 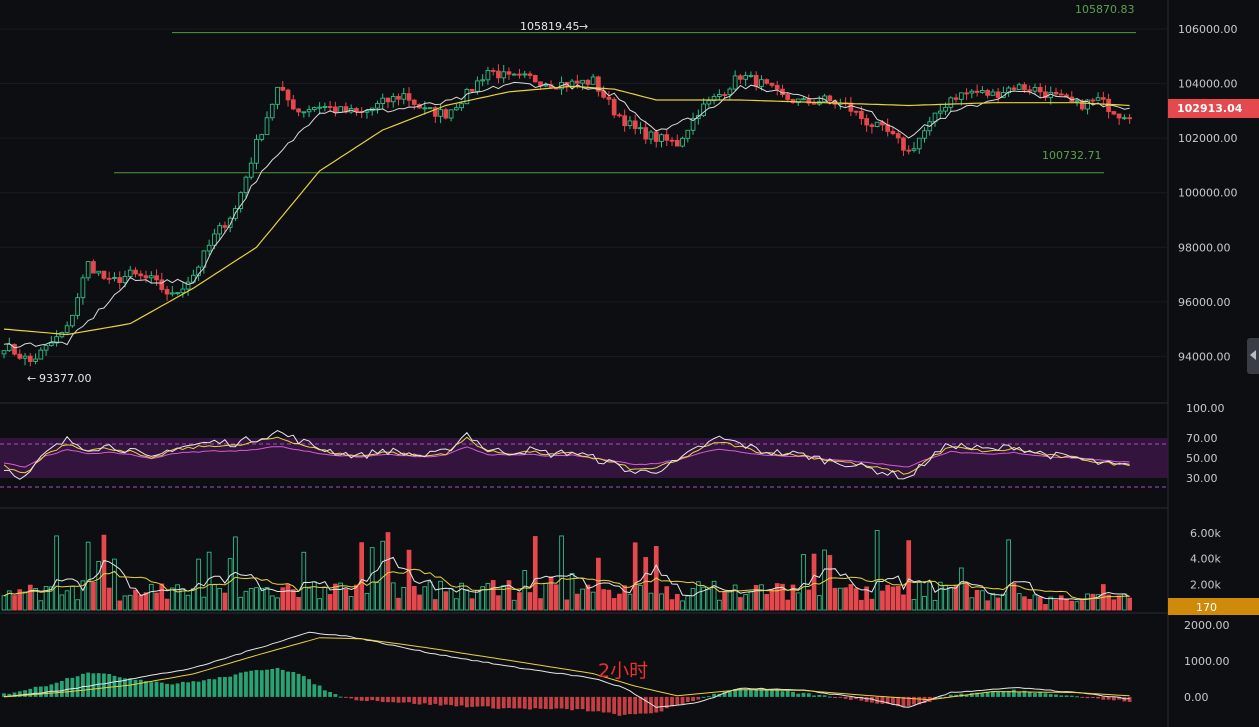 I want to click on chevron-left-icon, so click(x=1253, y=355).